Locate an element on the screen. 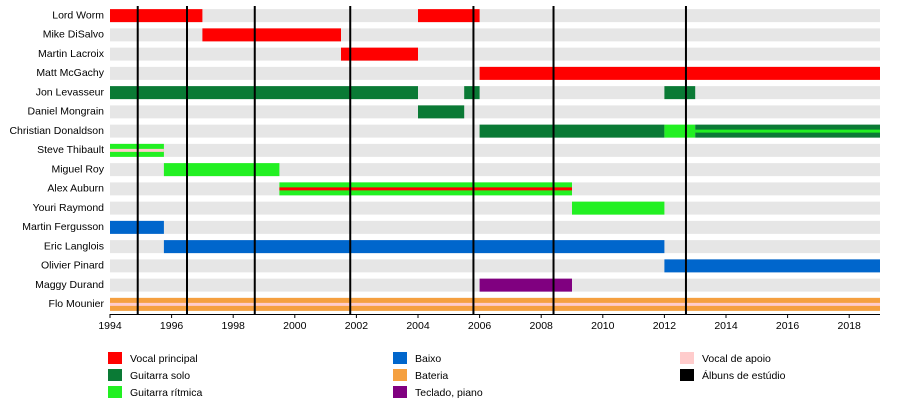 This screenshot has width=900, height=400. member-label: Eric Langlois is located at coordinates (74, 246).